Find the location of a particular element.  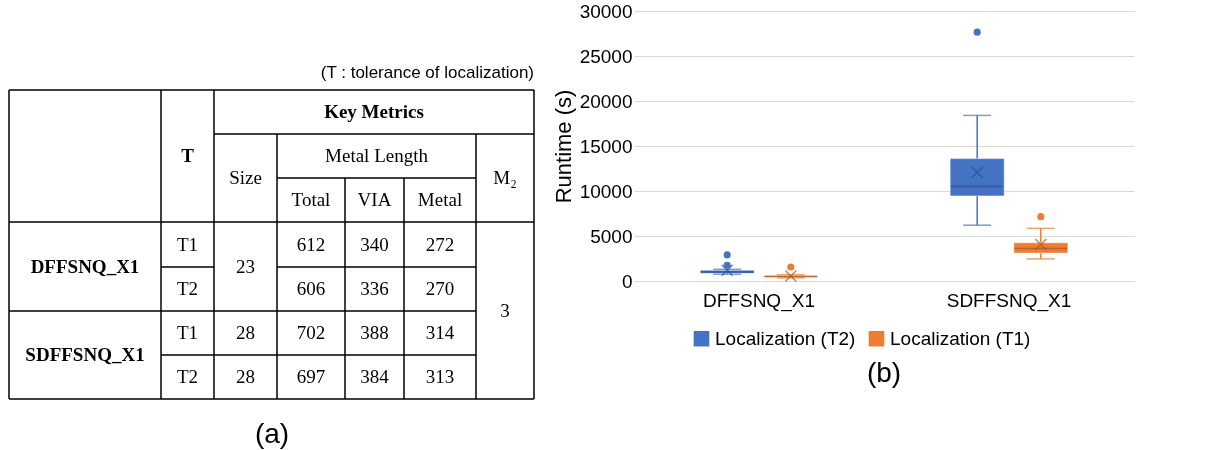

text: 702 is located at coordinates (311, 332).